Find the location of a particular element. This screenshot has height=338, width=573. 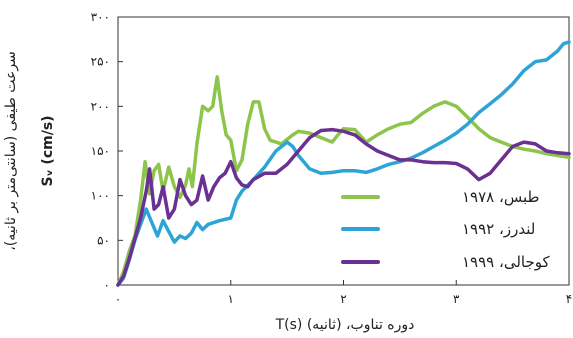

y-tick-label: ۱۰۰ is located at coordinates (100, 196).